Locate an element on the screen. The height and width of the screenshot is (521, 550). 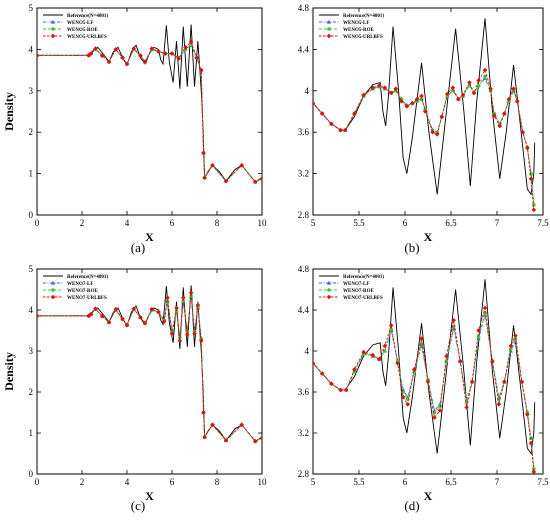
y-tick-label: 4.8 is located at coordinates (304, 269).